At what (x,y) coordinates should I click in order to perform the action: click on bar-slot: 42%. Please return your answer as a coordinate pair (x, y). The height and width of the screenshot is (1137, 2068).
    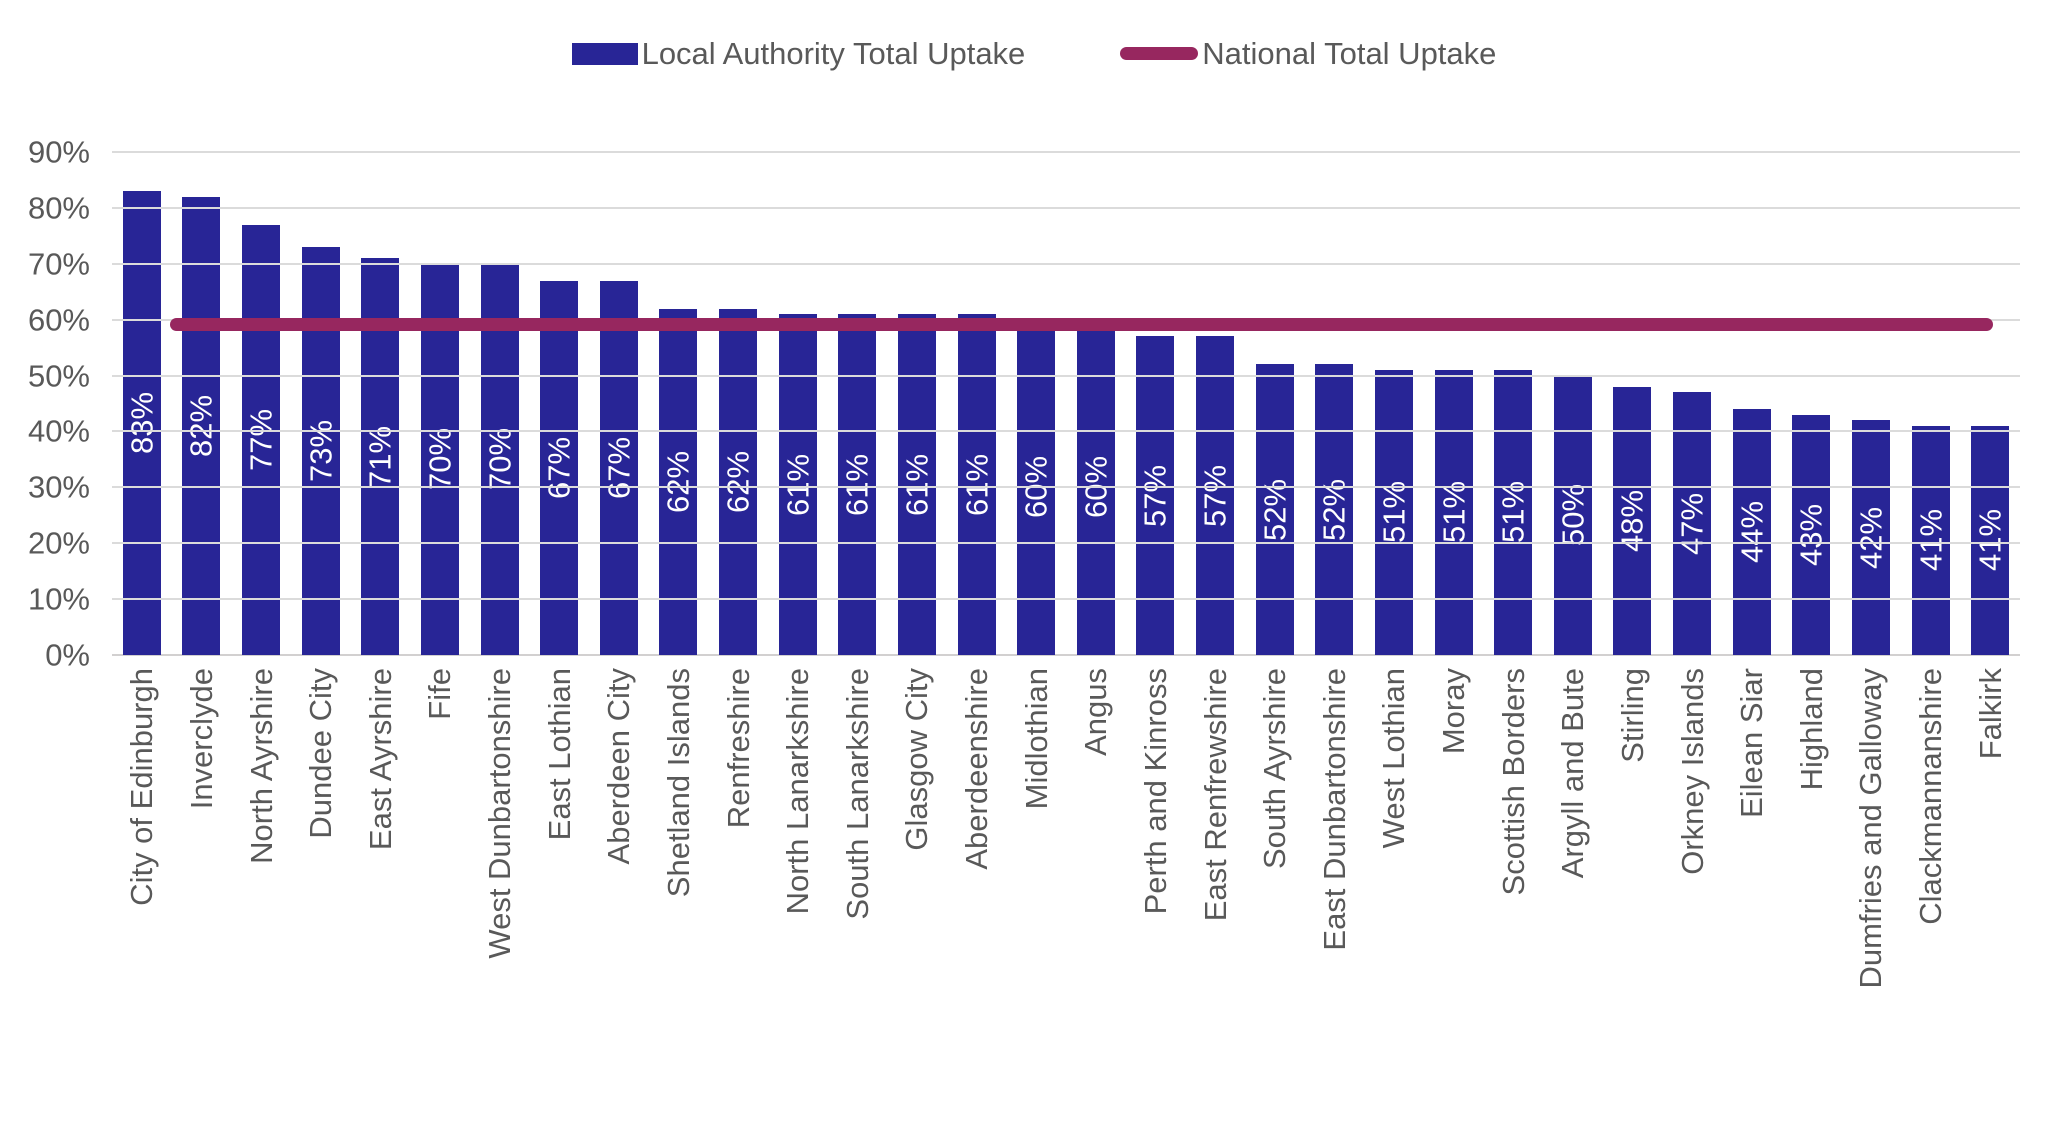
    Looking at the image, I should click on (1871, 403).